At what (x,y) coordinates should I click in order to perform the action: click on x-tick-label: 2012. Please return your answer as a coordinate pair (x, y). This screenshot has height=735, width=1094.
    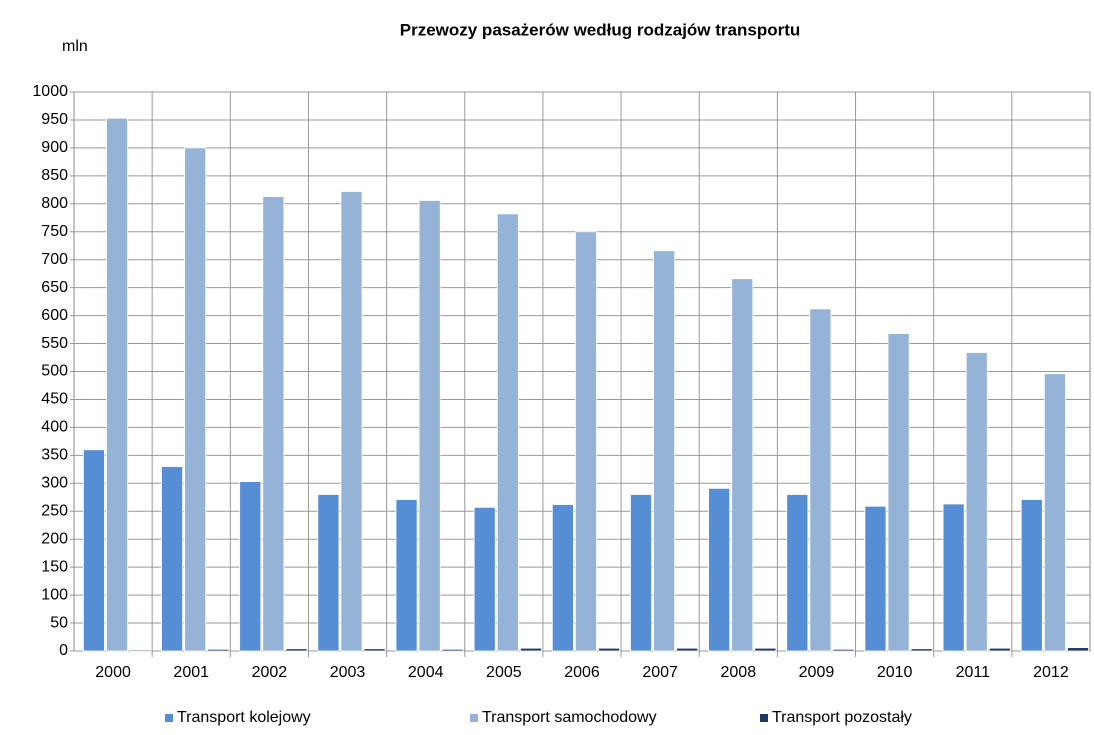
    Looking at the image, I should click on (1051, 672).